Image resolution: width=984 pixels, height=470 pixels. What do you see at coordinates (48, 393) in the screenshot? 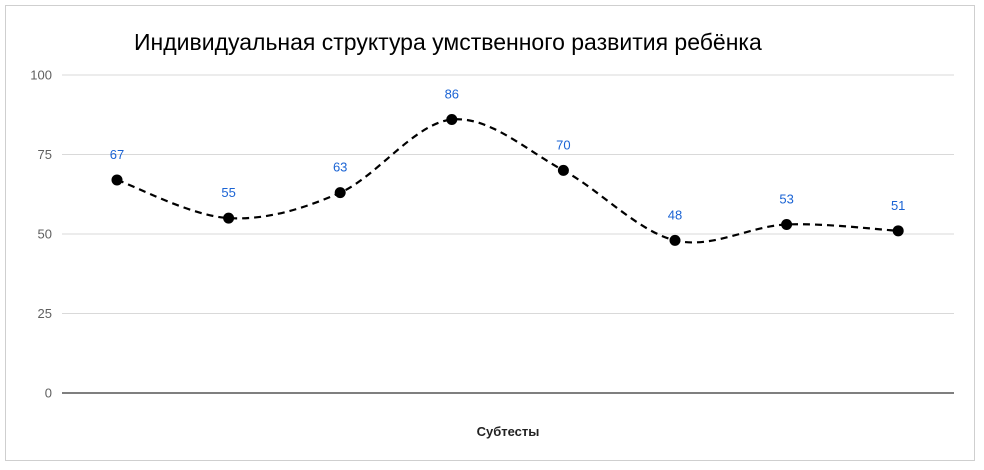
I see `y-tick-label: 0` at bounding box center [48, 393].